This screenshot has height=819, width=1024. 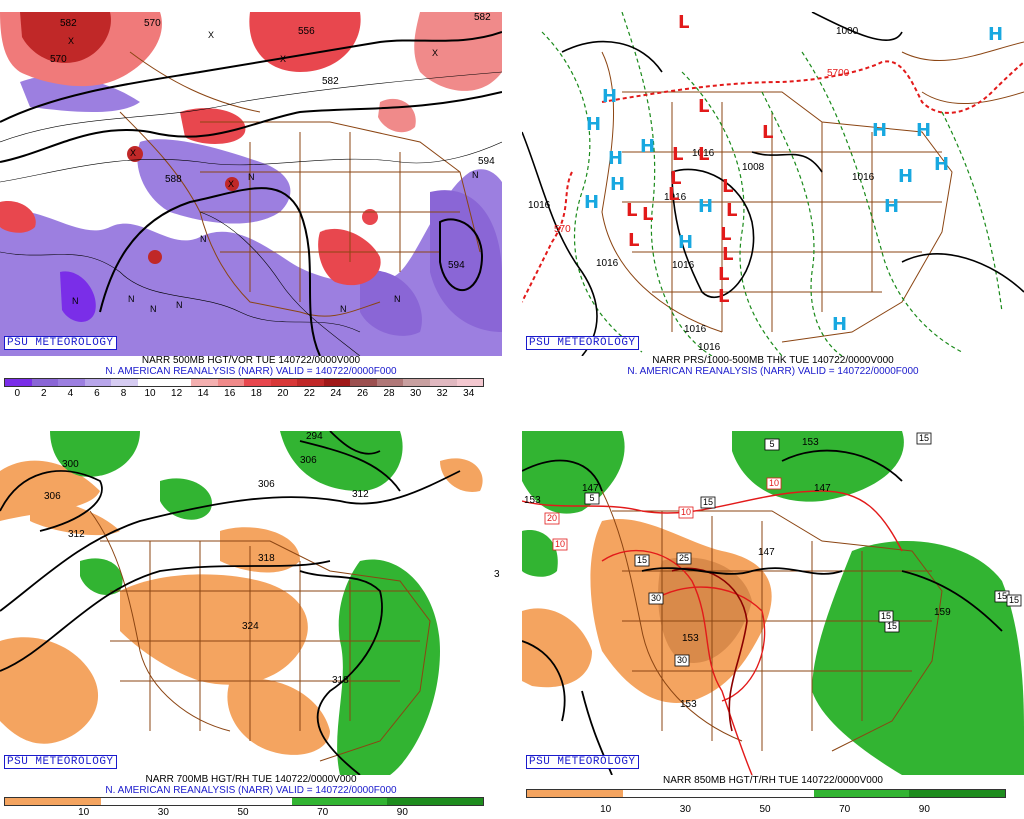 I want to click on colorbar-tick-label: 6, so click(x=97, y=393).